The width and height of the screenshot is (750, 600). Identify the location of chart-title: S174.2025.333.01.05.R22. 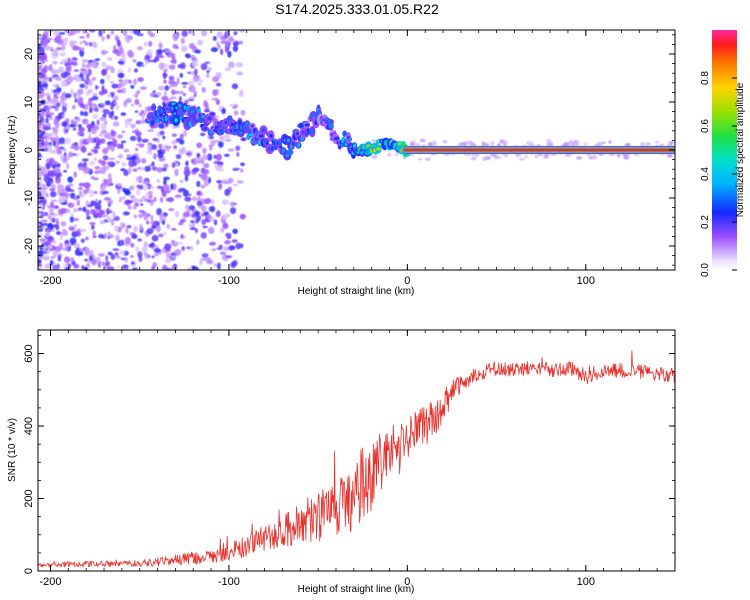
(357, 9).